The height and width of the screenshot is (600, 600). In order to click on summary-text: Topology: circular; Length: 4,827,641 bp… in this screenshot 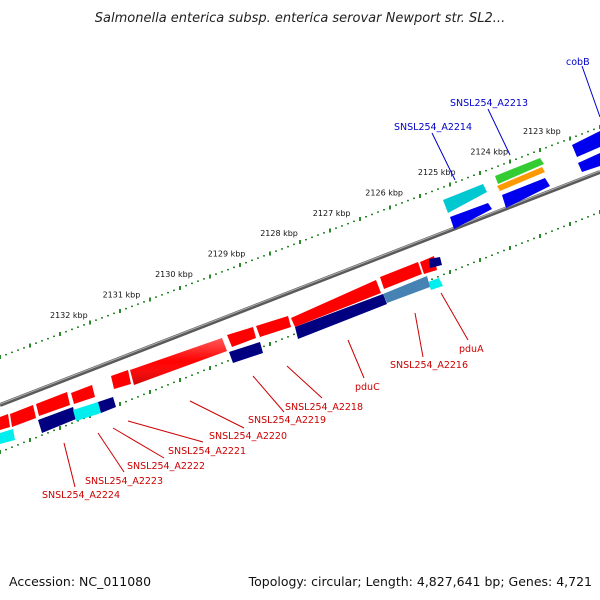, I will do `click(420, 581)`.